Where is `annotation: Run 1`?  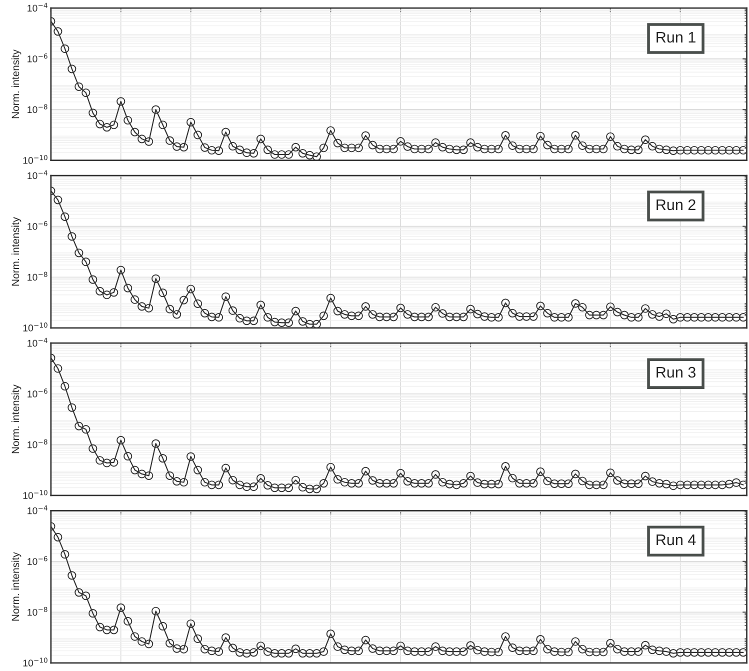 annotation: Run 1 is located at coordinates (676, 37).